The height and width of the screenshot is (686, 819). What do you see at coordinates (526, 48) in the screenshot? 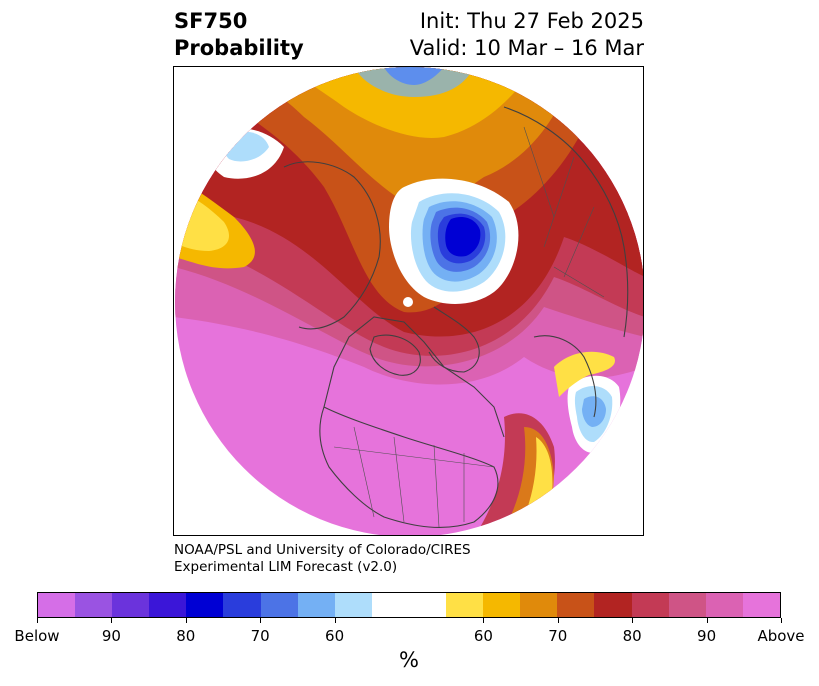
I see `valid-date: Valid: 10 Mar – 16 Mar` at bounding box center [526, 48].